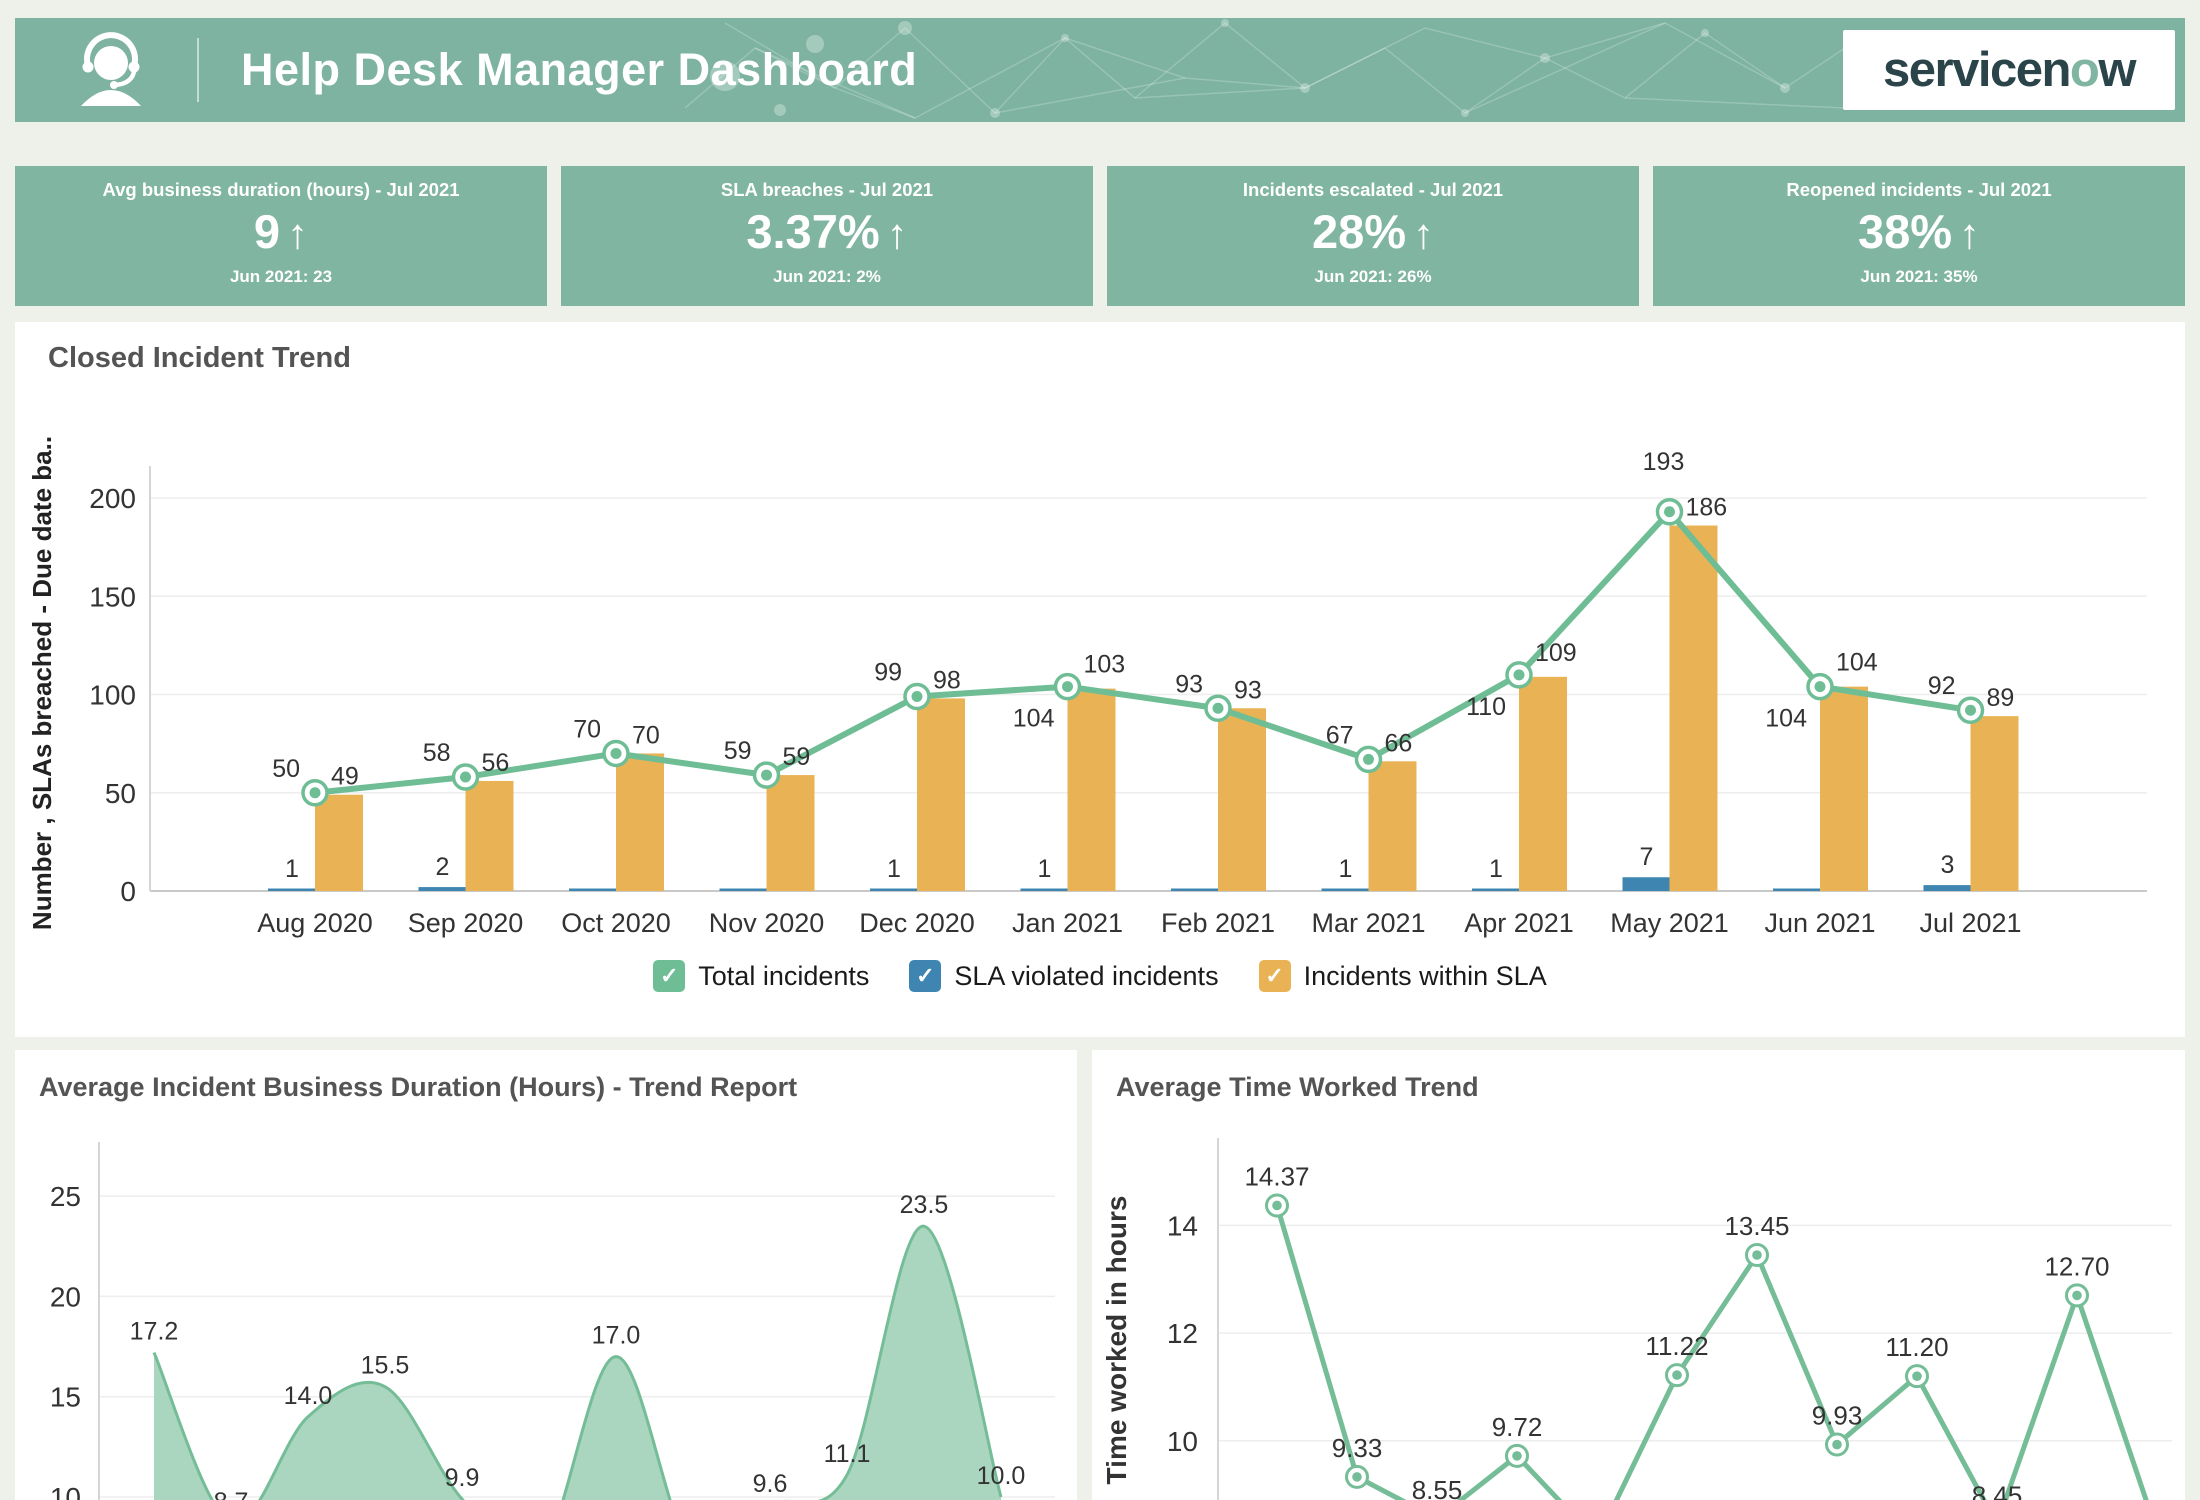 The height and width of the screenshot is (1500, 2200). I want to click on svg-text: 100, so click(112, 695).